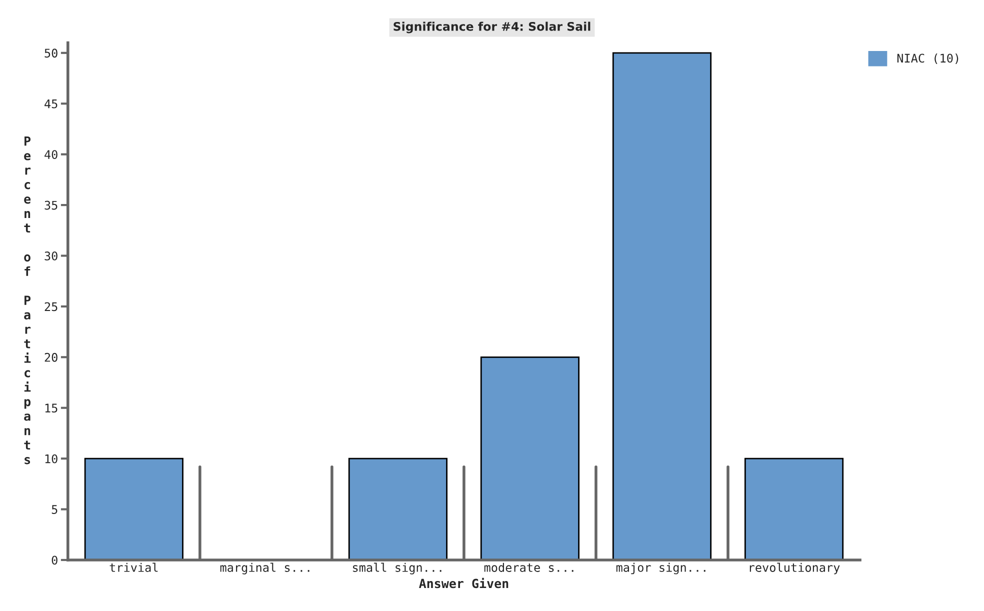 Image resolution: width=984 pixels, height=611 pixels. Describe the element at coordinates (463, 583) in the screenshot. I see `x-axis-title: Answer Given` at that location.